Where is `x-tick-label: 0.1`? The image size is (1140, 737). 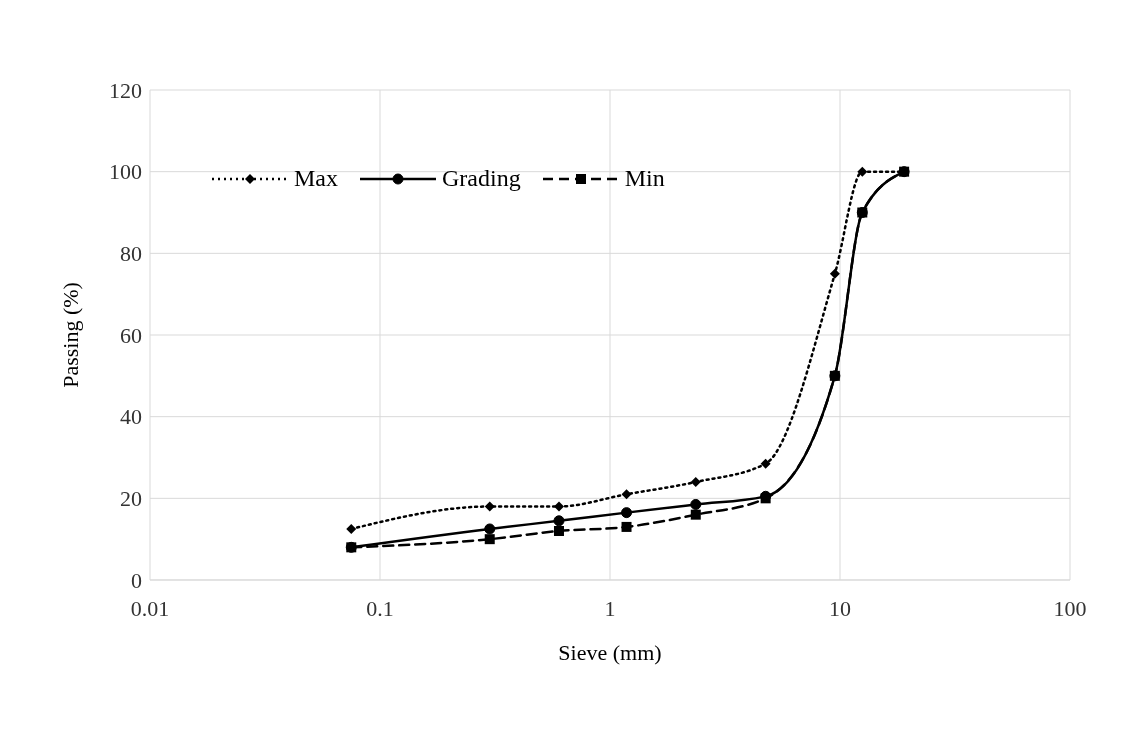 x-tick-label: 0.1 is located at coordinates (380, 608).